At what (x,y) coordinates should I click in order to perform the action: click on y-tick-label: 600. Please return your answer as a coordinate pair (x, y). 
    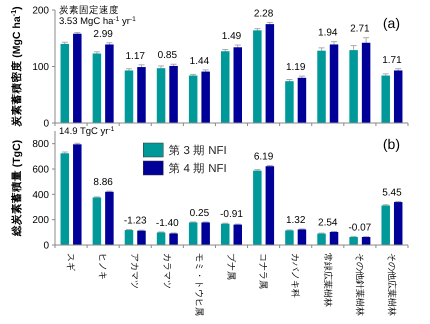
    Looking at the image, I should click on (41, 170).